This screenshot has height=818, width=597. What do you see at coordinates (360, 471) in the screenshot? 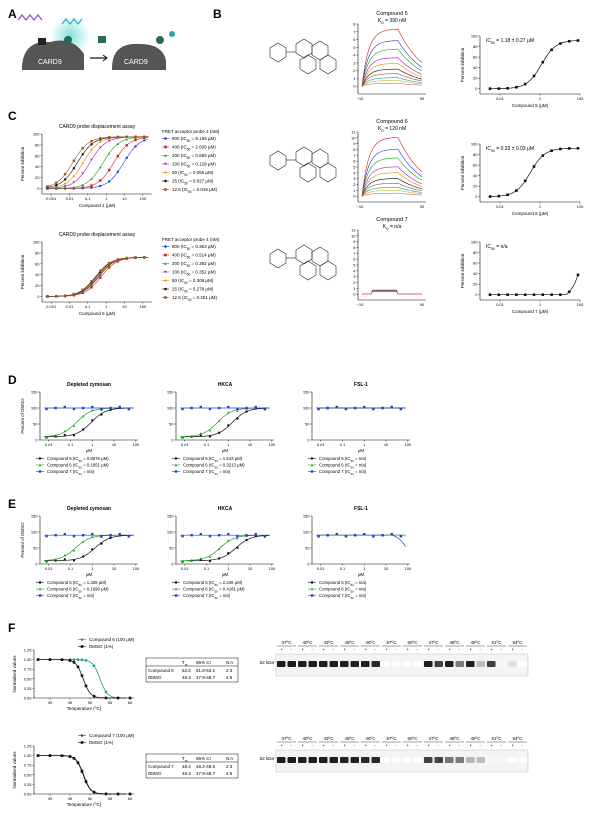
I see `de-legend-entry-val: = n/a)` at bounding box center [360, 471].